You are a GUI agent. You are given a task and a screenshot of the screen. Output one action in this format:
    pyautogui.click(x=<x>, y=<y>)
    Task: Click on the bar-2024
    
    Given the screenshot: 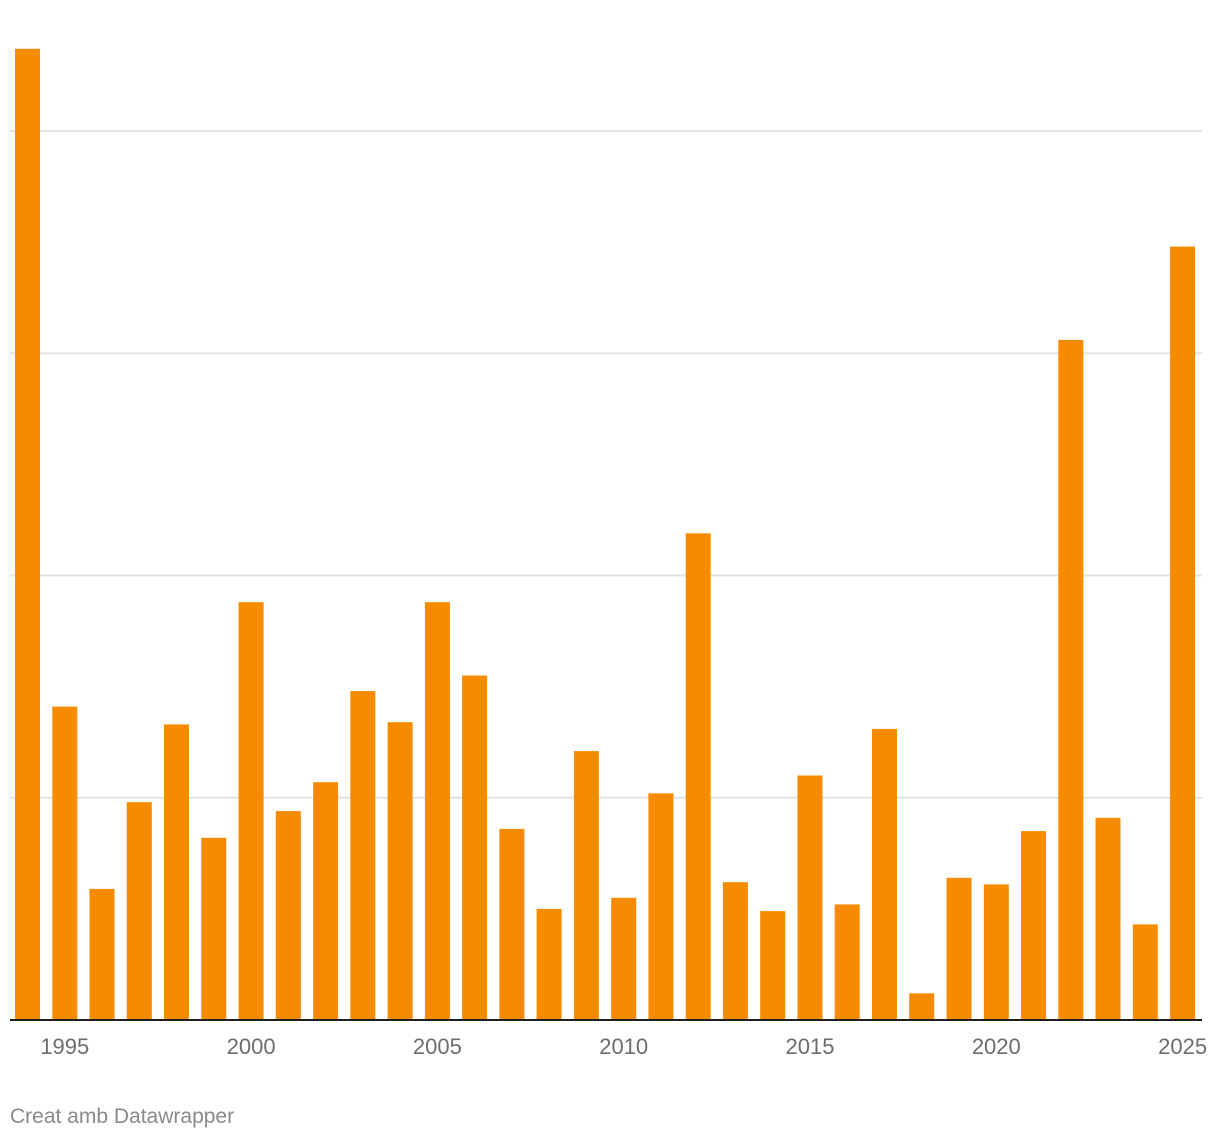 What is the action you would take?
    pyautogui.click(x=1145, y=972)
    